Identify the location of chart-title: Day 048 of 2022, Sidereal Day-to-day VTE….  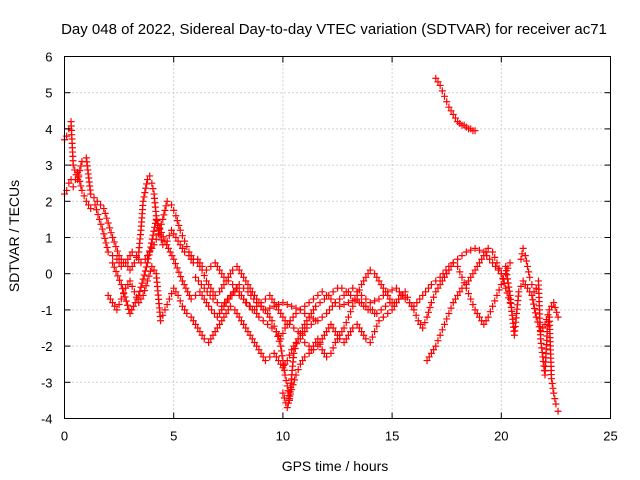
(334, 29).